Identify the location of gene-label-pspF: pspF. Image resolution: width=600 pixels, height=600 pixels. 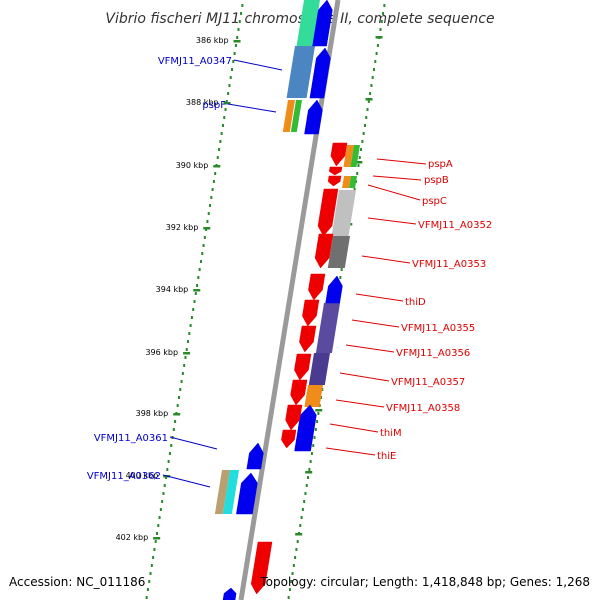
(214, 105).